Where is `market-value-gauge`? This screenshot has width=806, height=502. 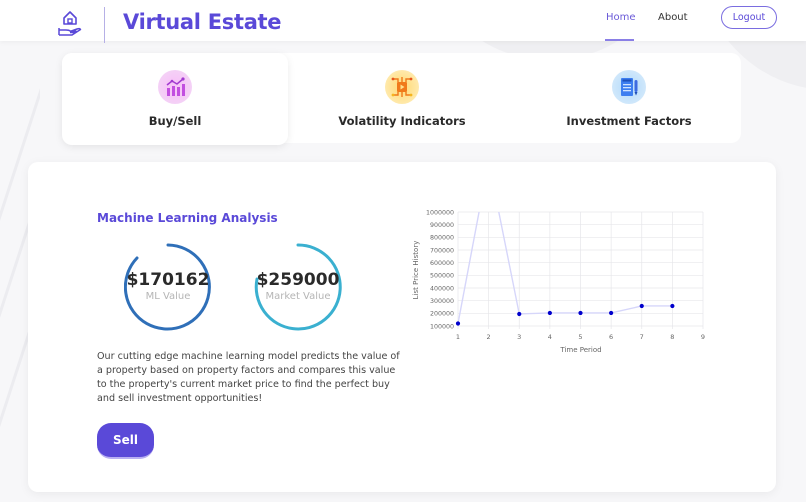 market-value-gauge is located at coordinates (298, 287).